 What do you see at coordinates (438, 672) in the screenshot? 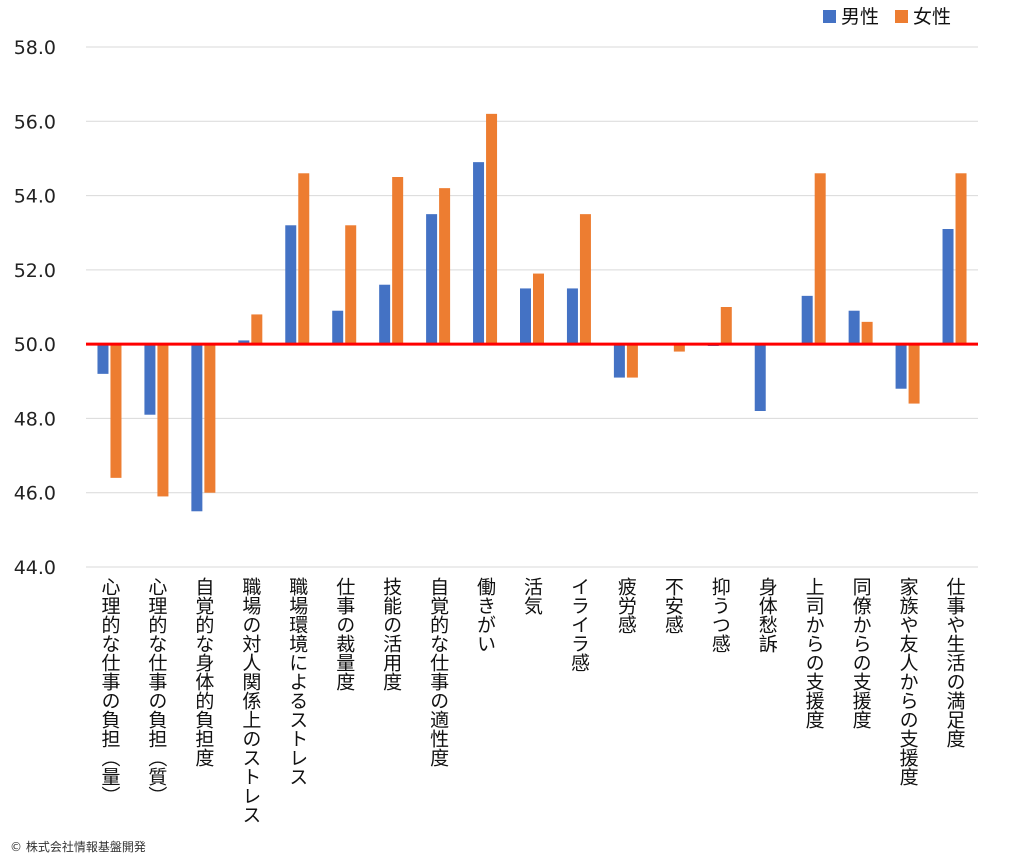
I see `category-label: 自覚的な仕事の適性度` at bounding box center [438, 672].